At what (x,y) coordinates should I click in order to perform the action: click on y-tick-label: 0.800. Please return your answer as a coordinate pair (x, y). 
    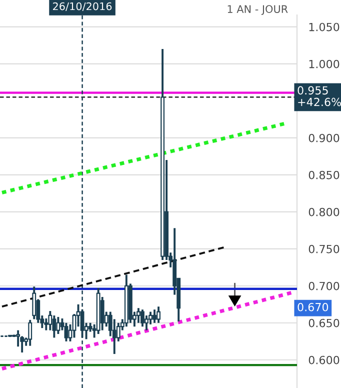
    Looking at the image, I should click on (324, 212).